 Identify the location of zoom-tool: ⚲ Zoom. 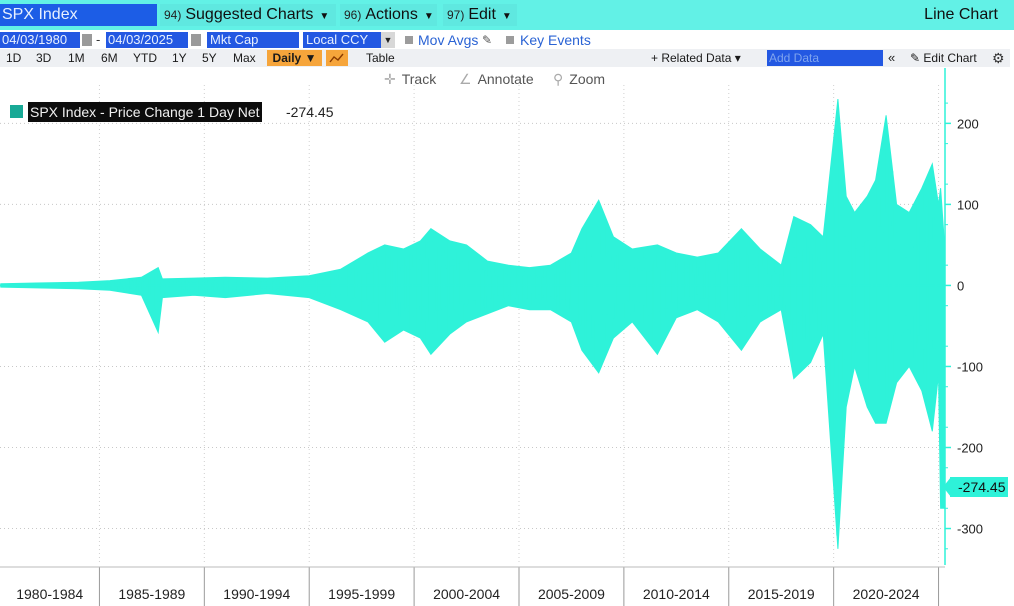
(579, 79).